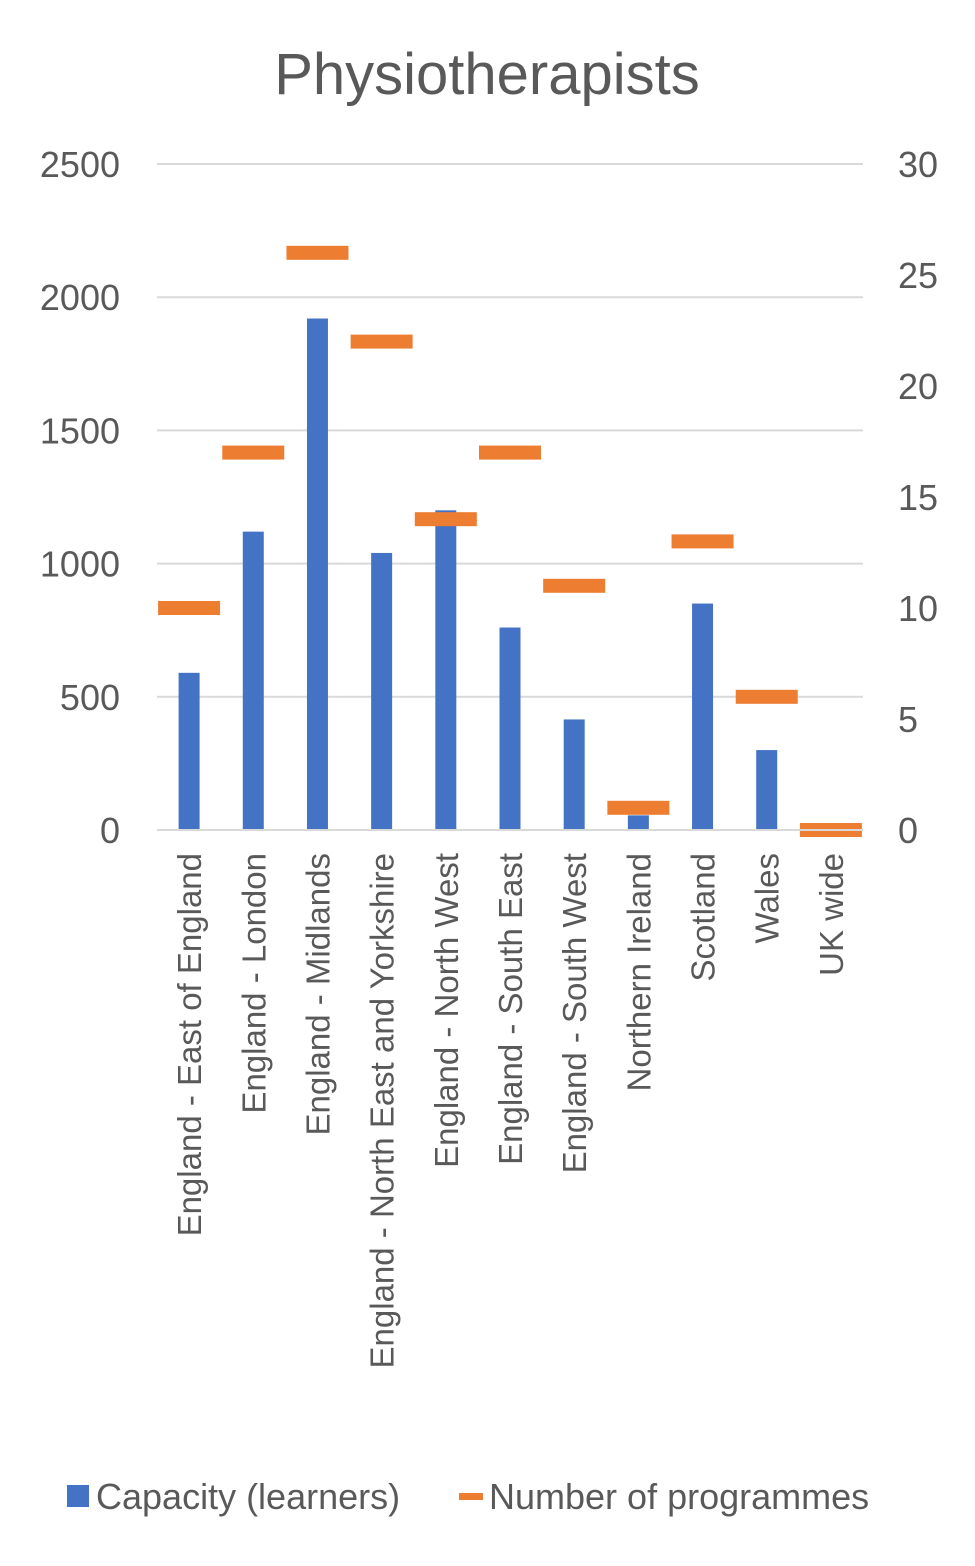  I want to click on y-right-tick-label: 10, so click(918, 608).